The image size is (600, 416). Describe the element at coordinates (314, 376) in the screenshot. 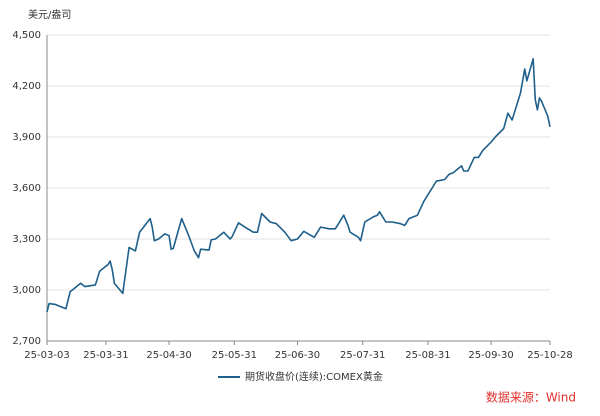

I see `legend-label: 期货收盘价(连续):COMEX黄金` at that location.